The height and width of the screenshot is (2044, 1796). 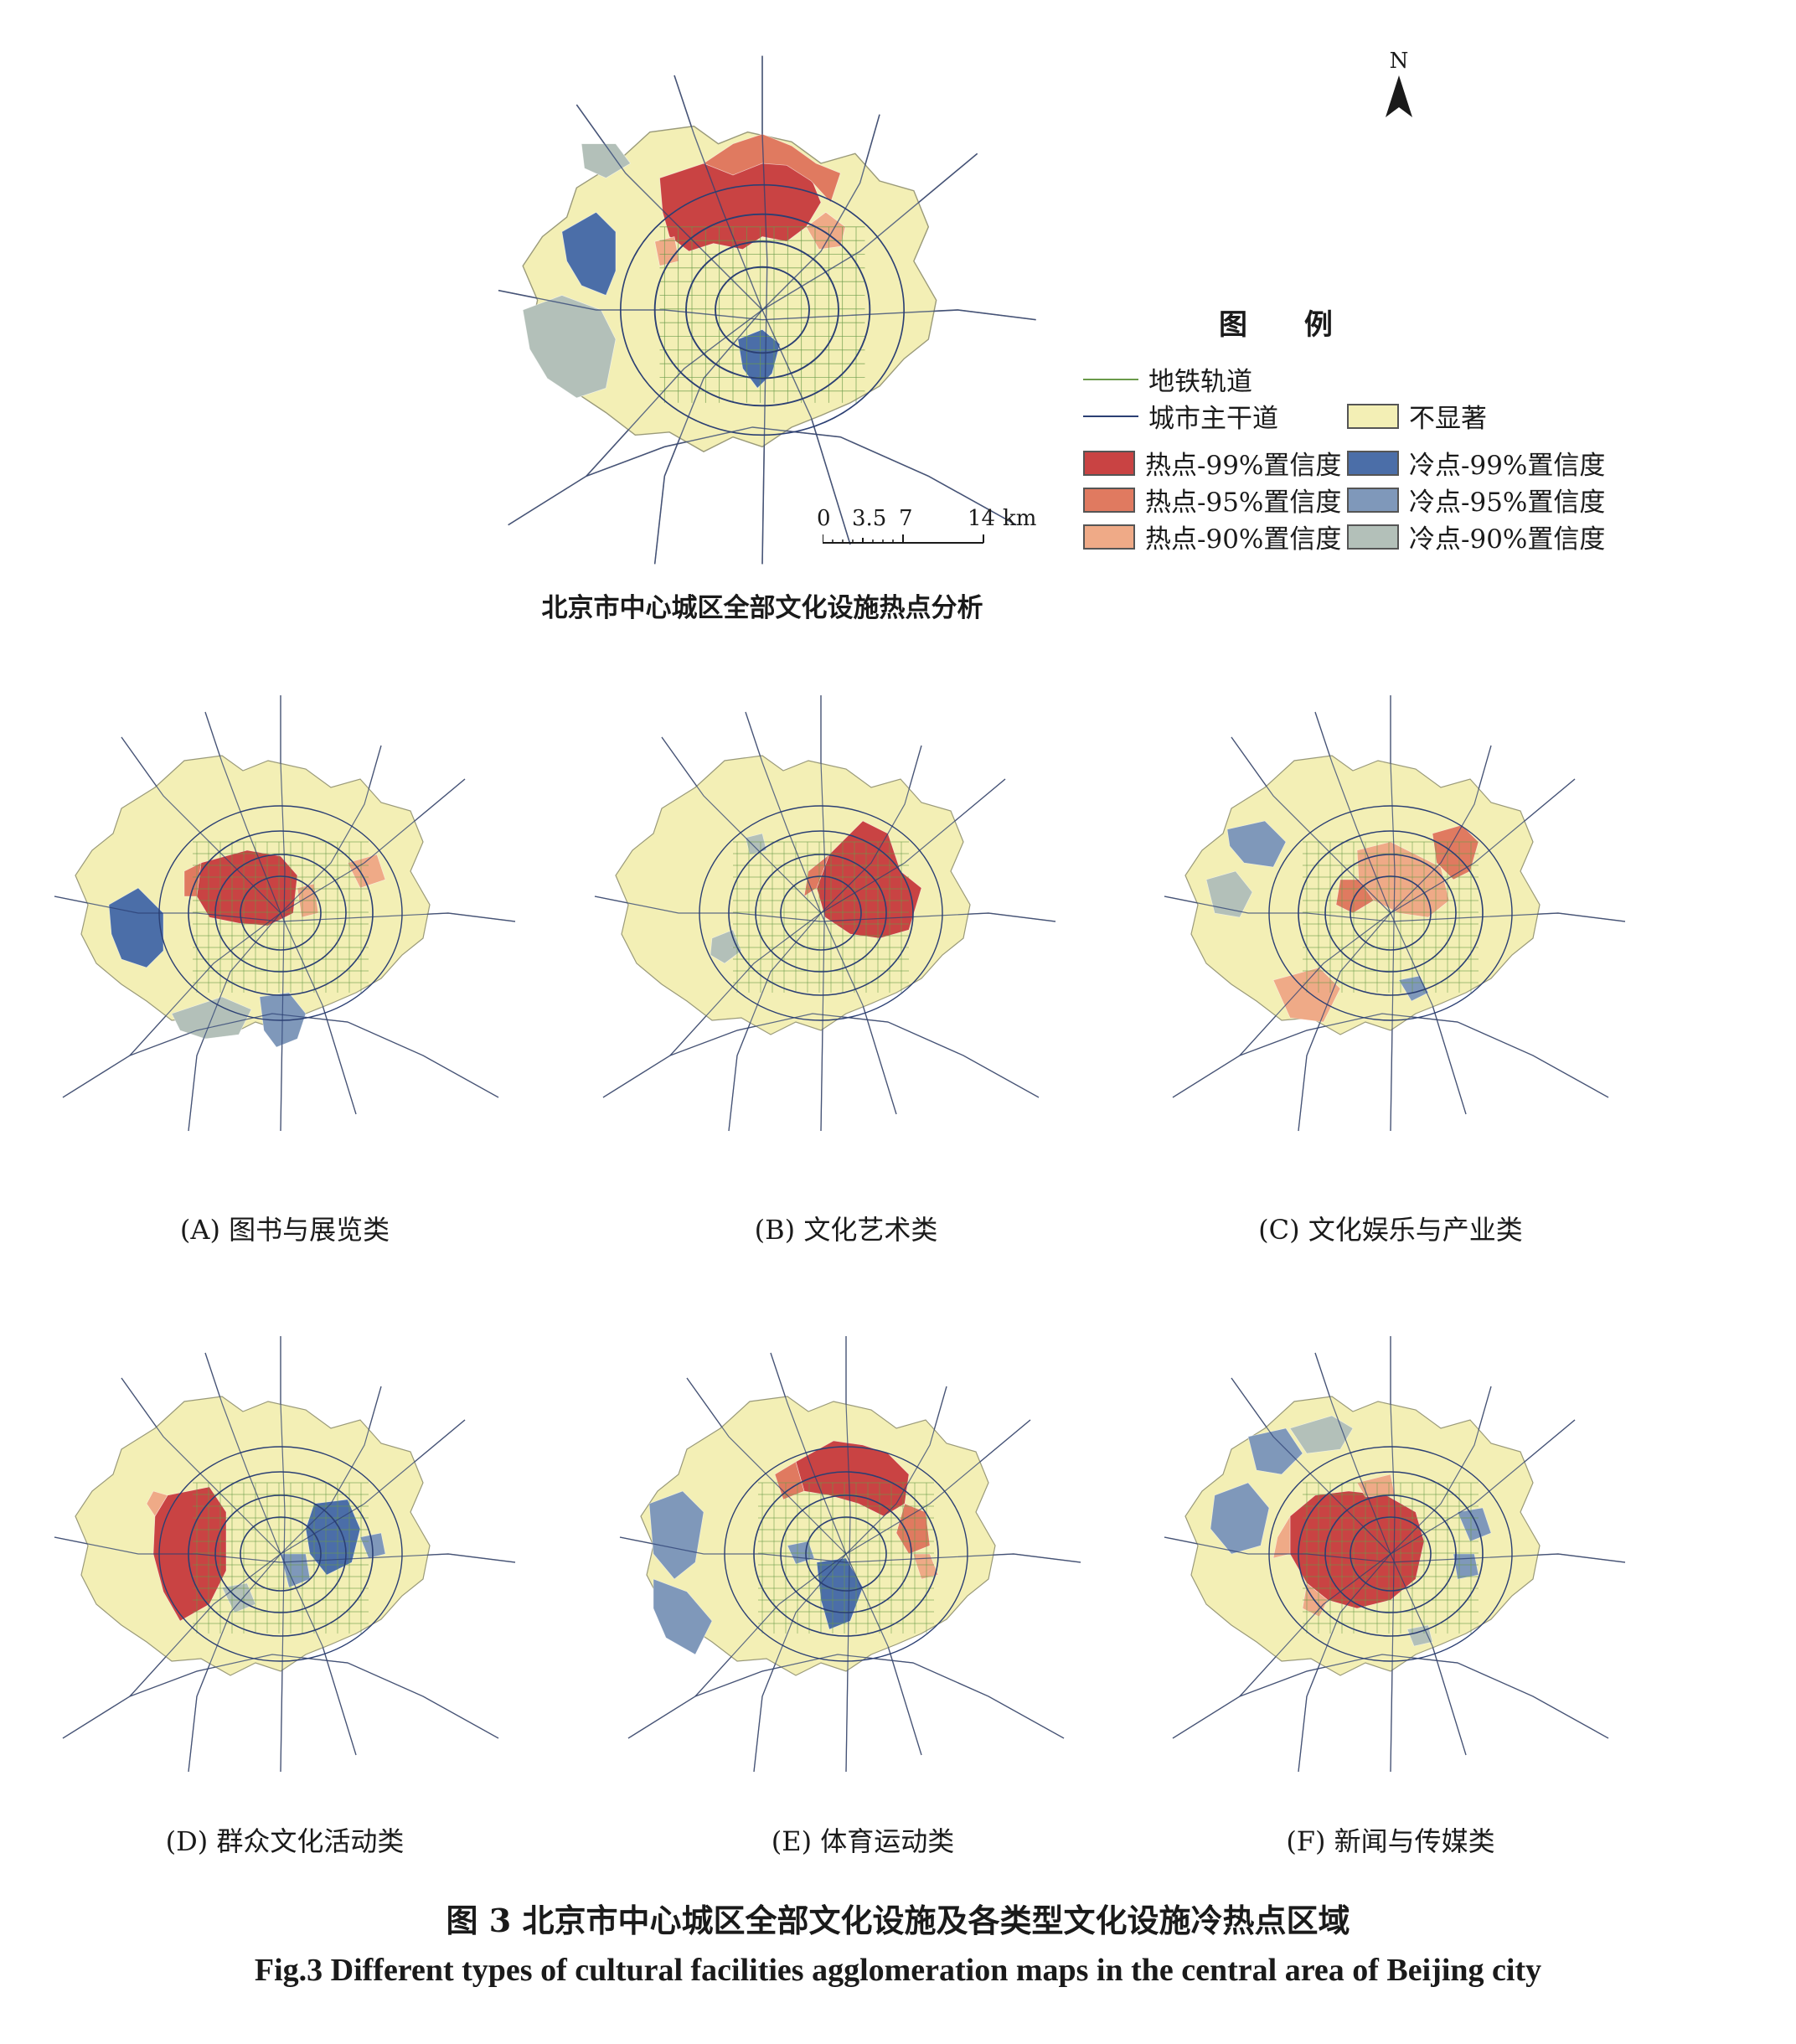 I want to click on figure-title-cn: 图 3 北京市中心城区全部文化设施及各类型文化设施冷热点区域, so click(x=898, y=1921).